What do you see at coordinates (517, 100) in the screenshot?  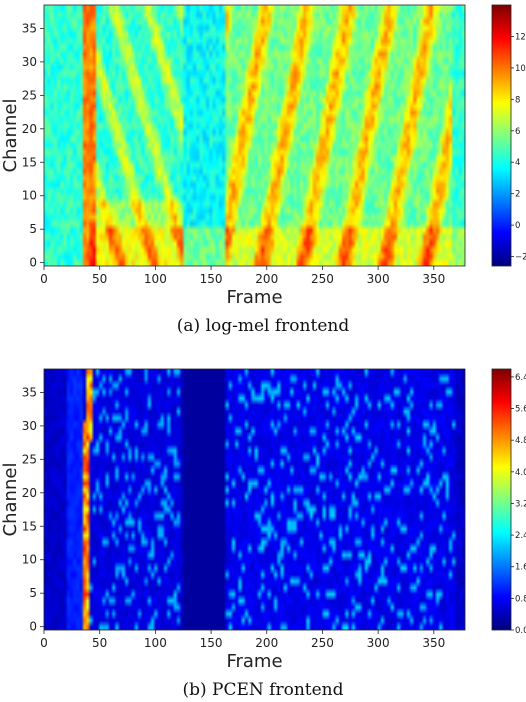 I see `colorbar-tick-label: 8` at bounding box center [517, 100].